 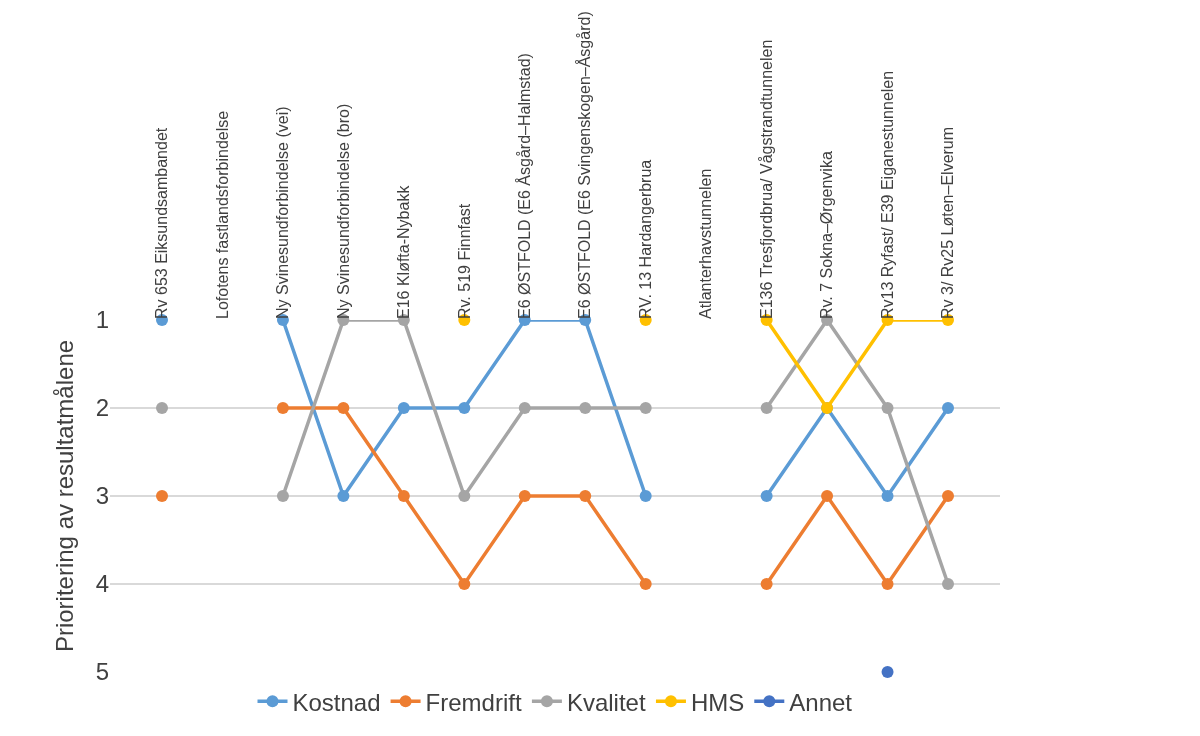 I want to click on x-tick-label: Rv13 Ryfast/ E39 Eiganestunnelen, so click(x=887, y=194).